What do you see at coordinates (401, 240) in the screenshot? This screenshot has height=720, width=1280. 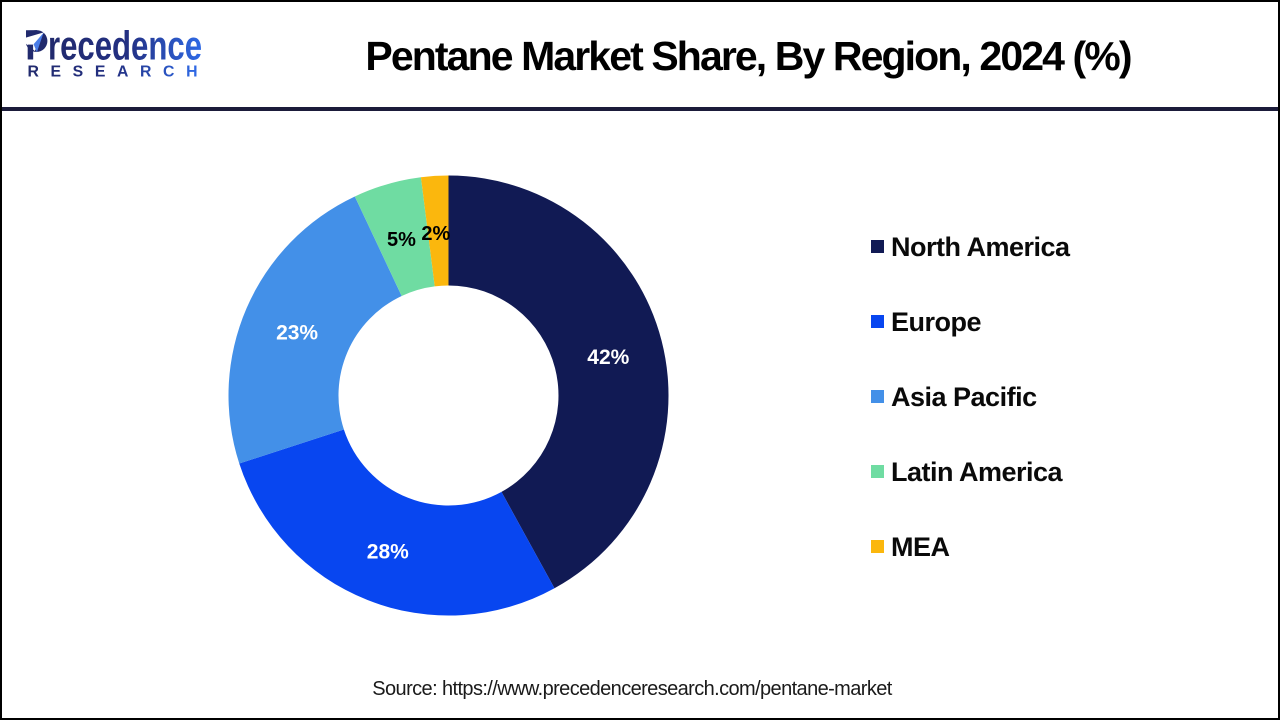 I see `svg-text: 5%` at bounding box center [401, 240].